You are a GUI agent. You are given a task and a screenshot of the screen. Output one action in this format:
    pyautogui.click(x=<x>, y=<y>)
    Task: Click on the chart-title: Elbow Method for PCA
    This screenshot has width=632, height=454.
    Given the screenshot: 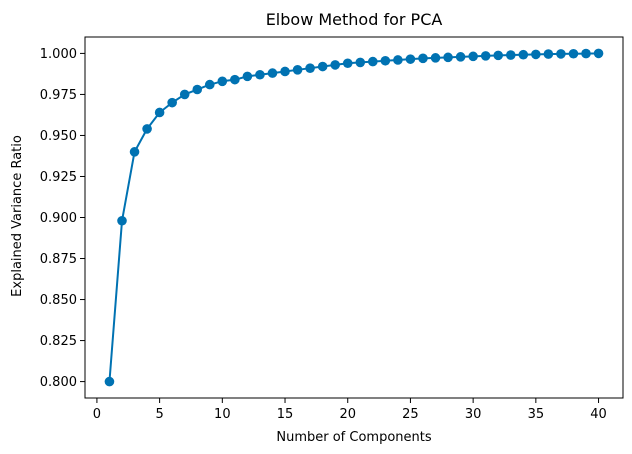 What is the action you would take?
    pyautogui.click(x=354, y=19)
    